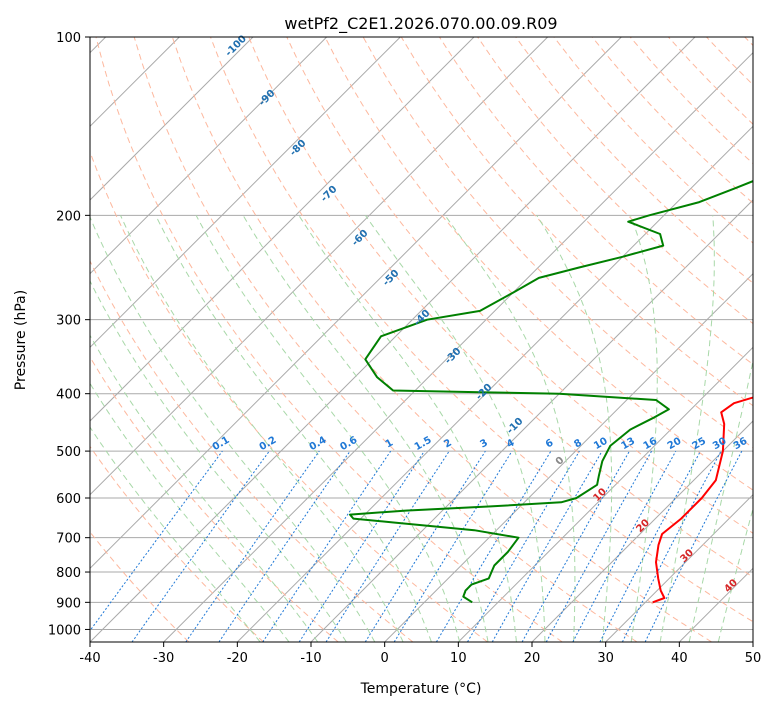 This screenshot has height=708, width=775. I want to click on y-axis-label: Pressure (hPa), so click(21, 340).